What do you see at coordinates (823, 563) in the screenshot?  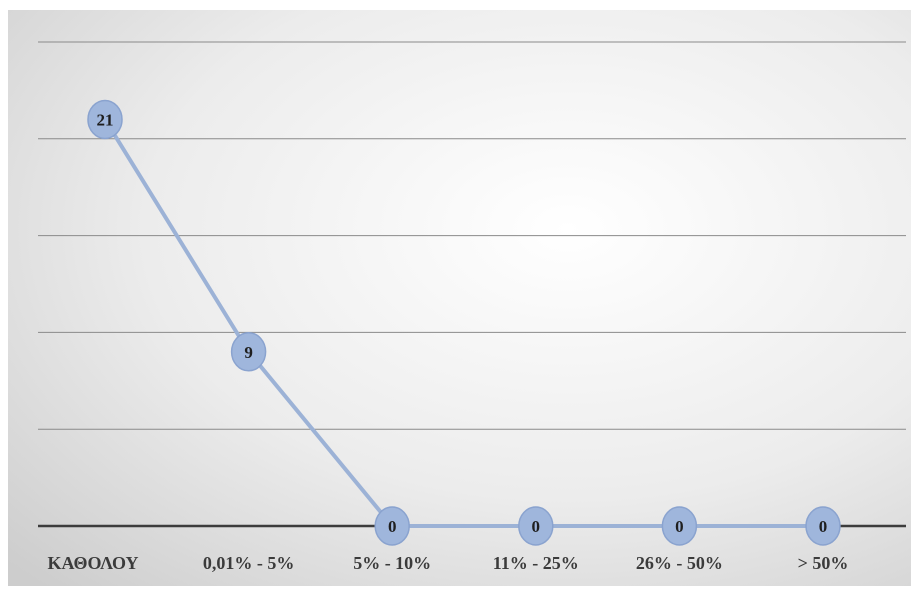 I see `x-tick-label: > 50%` at bounding box center [823, 563].